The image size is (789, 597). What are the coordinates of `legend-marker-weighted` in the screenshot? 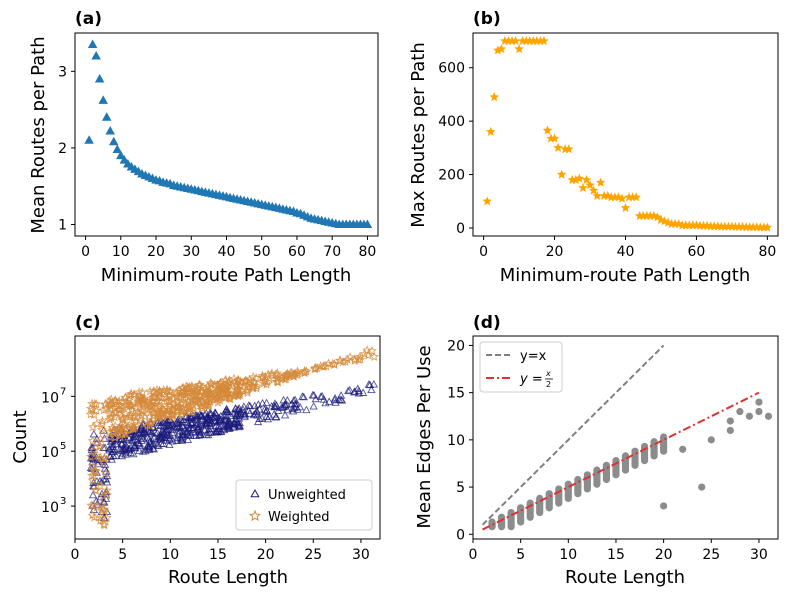 It's located at (255, 515).